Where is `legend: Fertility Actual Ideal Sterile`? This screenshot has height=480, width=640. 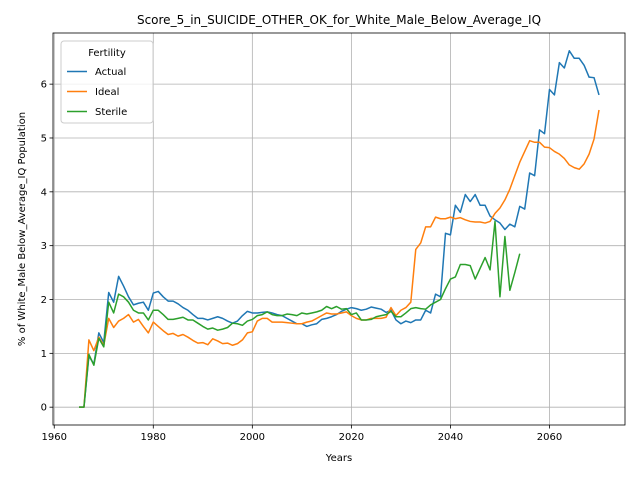
legend: Fertility Actual Ideal Sterile is located at coordinates (107, 82).